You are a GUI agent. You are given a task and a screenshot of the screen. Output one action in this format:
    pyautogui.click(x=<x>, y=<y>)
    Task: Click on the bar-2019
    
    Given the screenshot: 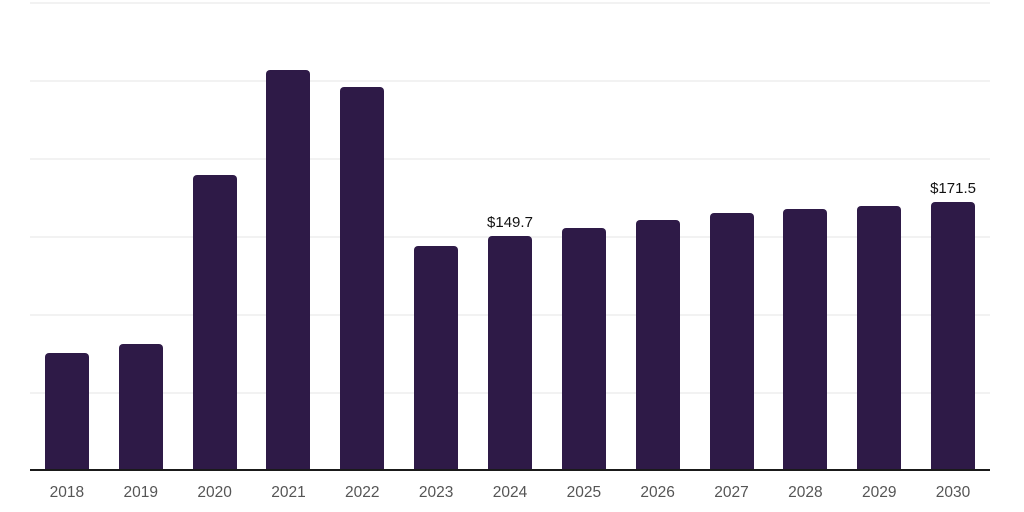 What is the action you would take?
    pyautogui.click(x=140, y=406)
    